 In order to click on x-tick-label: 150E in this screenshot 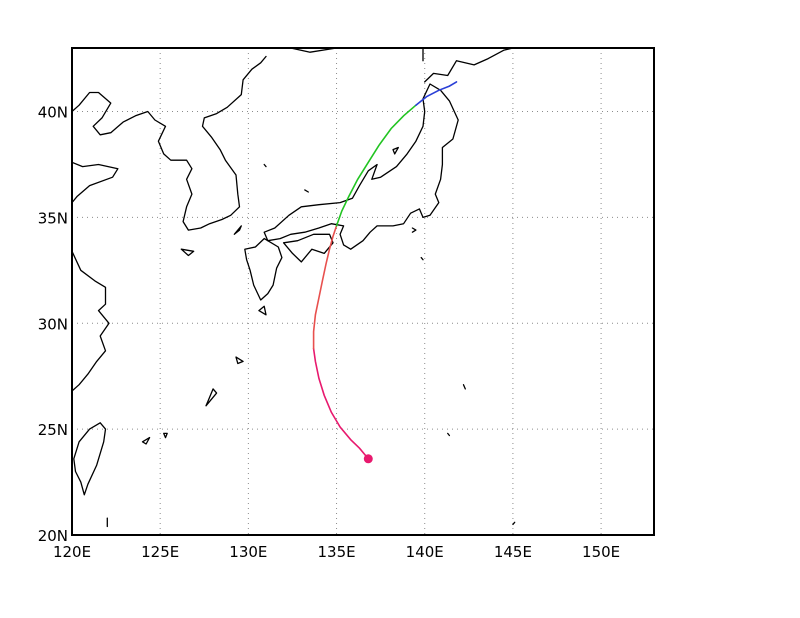, I will do `click(601, 552)`.